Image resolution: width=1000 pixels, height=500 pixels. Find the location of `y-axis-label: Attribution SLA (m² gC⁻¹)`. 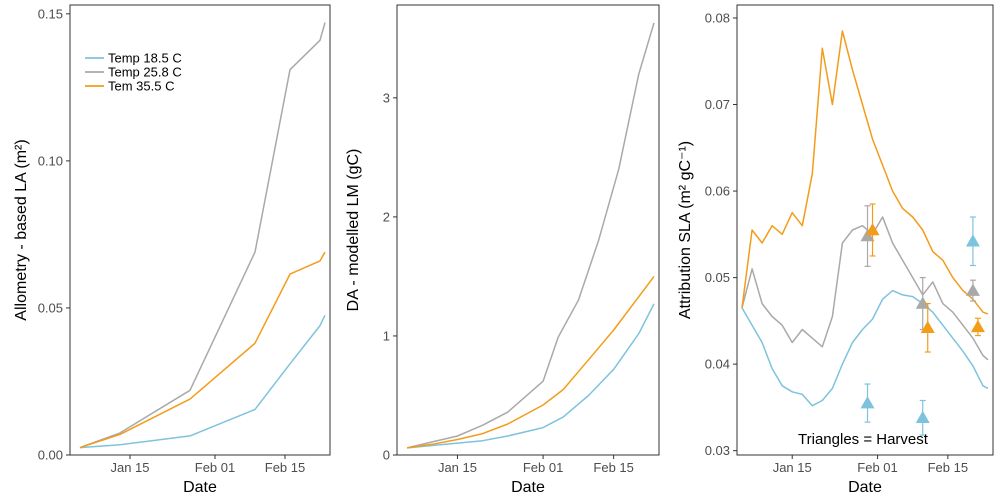

y-axis-label: Attribution SLA (m² gC⁻¹) is located at coordinates (685, 230).